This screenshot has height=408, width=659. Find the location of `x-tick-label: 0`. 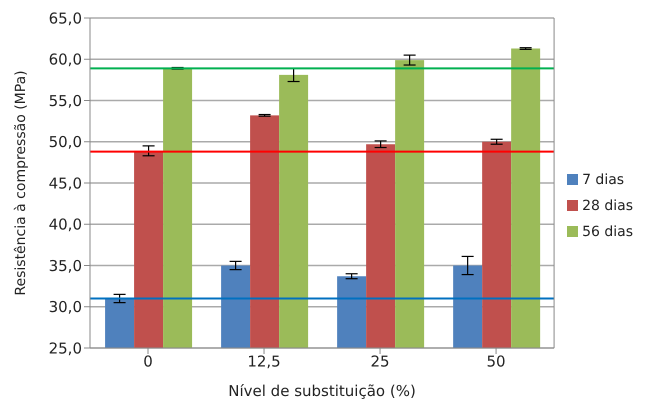

x-tick-label: 0 is located at coordinates (148, 361).